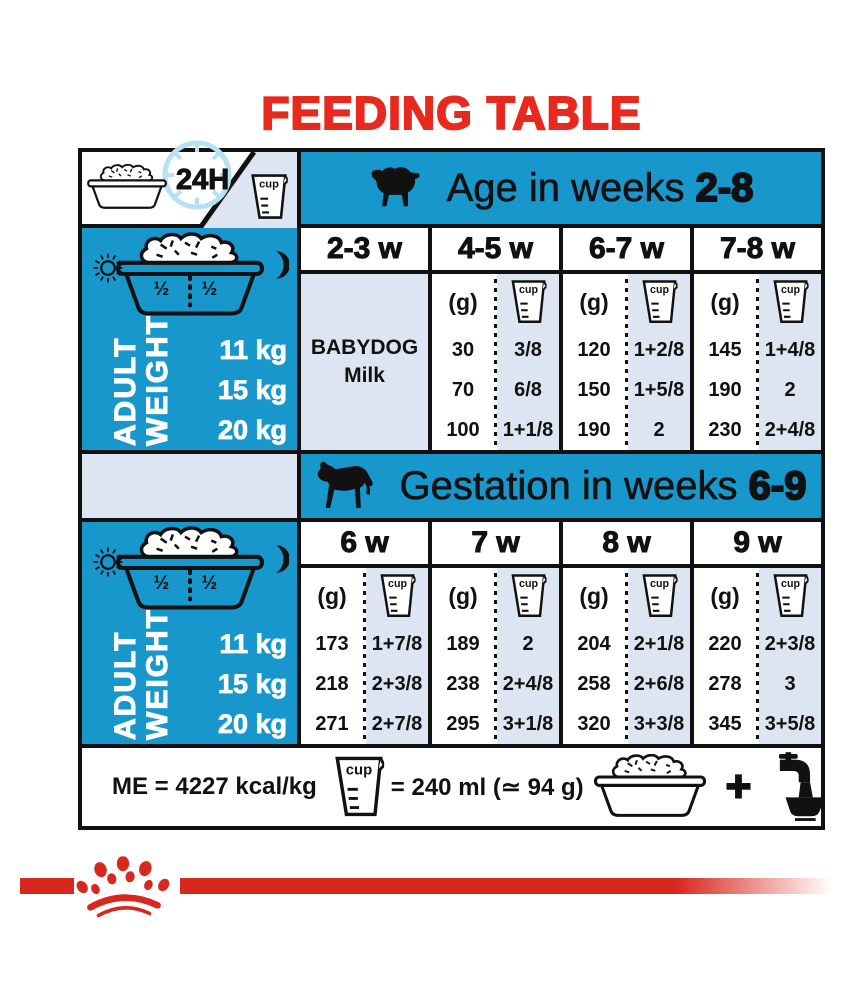 The image size is (850, 995). What do you see at coordinates (189, 339) in the screenshot?
I see `adult-weight-sidebar: ½ ½ ADULT WEIGHT 11 kg 15 kg 20 kg` at bounding box center [189, 339].